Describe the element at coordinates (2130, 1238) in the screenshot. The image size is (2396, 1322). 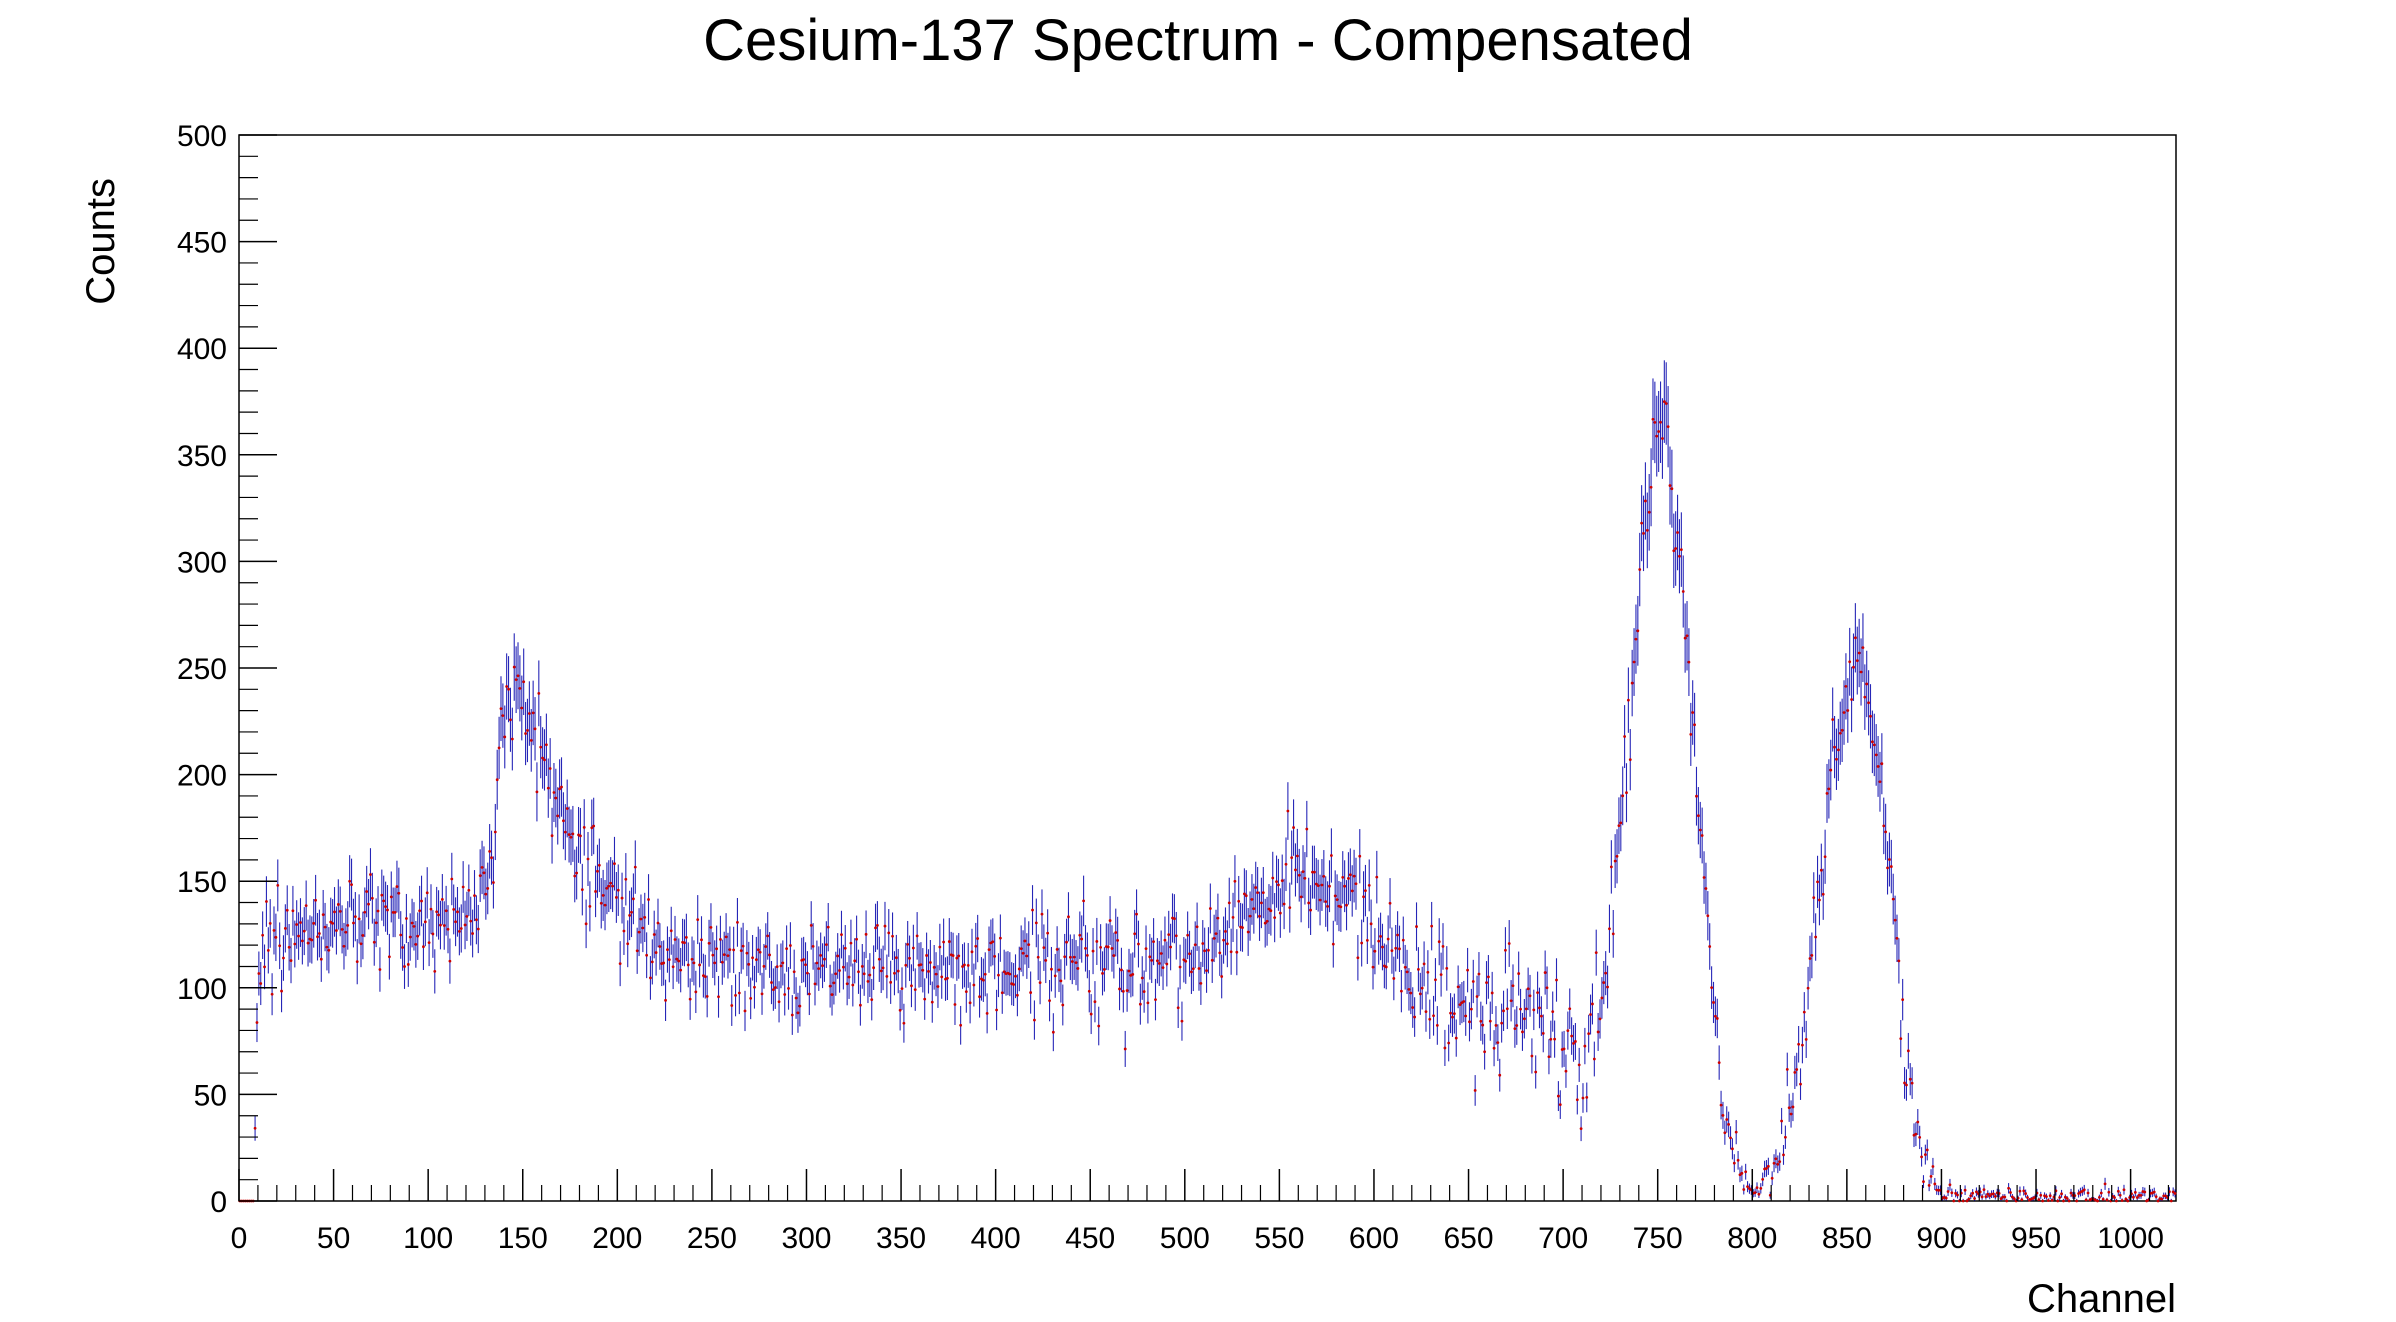
I see `x-tick-label: 1000` at that location.